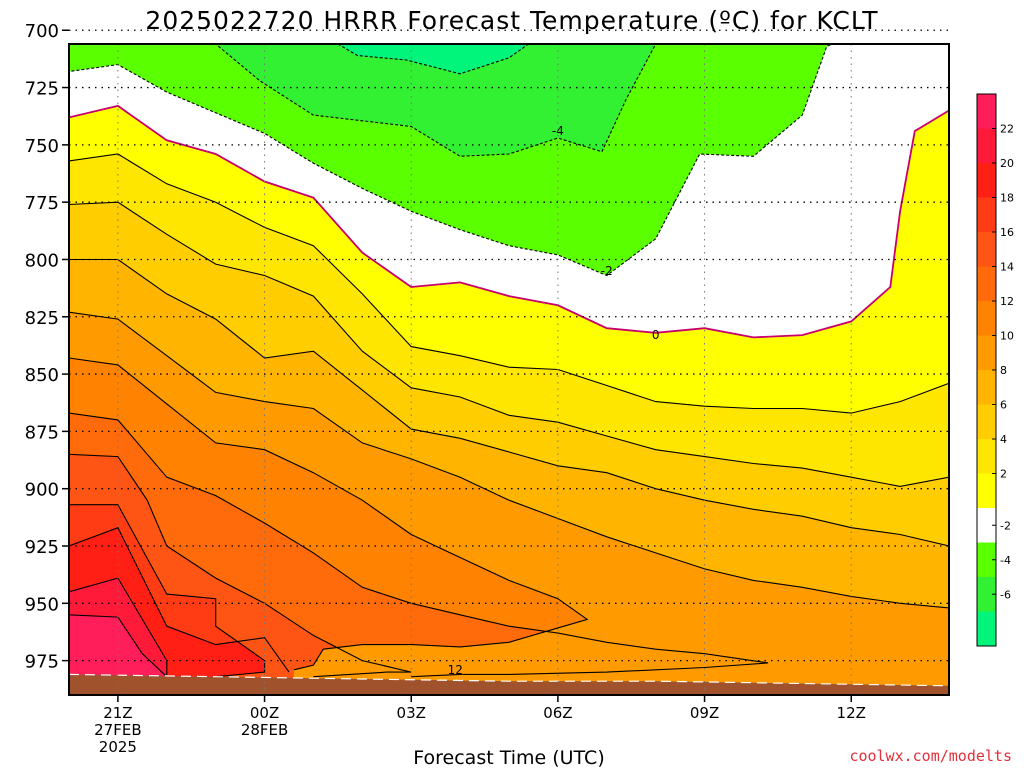 The width and height of the screenshot is (1024, 768). Describe the element at coordinates (42, 604) in the screenshot. I see `y-tick-label-950: 950` at that location.